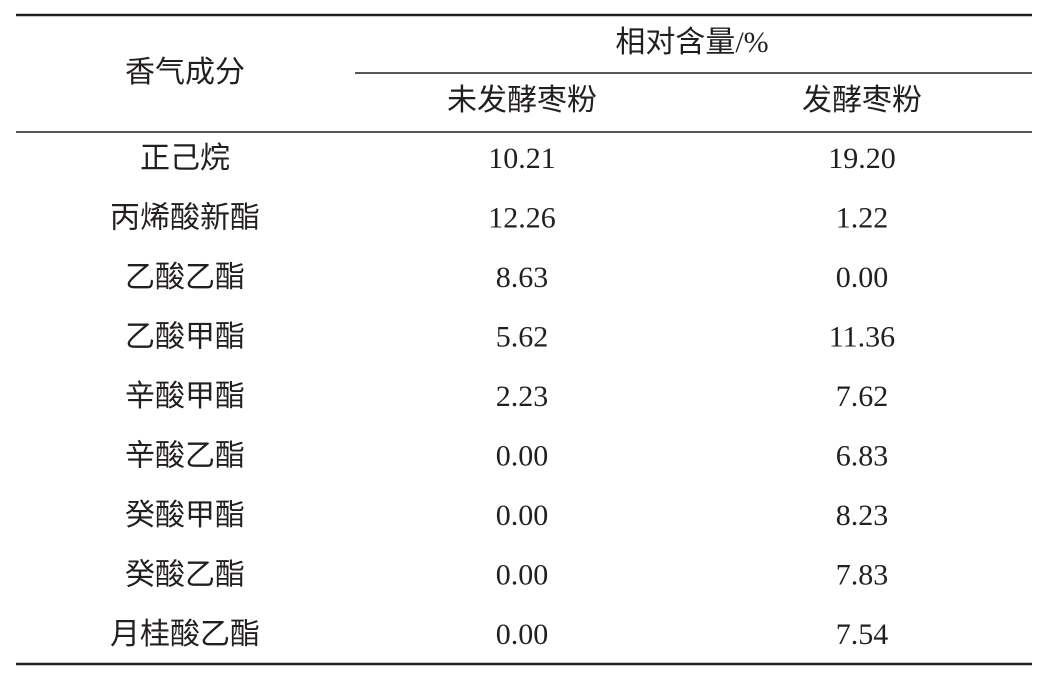 Image resolution: width=1054 pixels, height=686 pixels. Describe the element at coordinates (185, 455) in the screenshot. I see `component-name: 辛酸乙酯` at that location.